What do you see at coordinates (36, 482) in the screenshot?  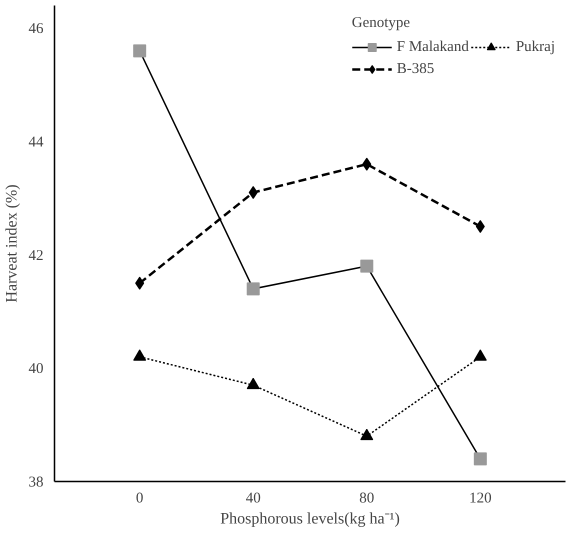 I see `y-tick-label: 38` at bounding box center [36, 482].